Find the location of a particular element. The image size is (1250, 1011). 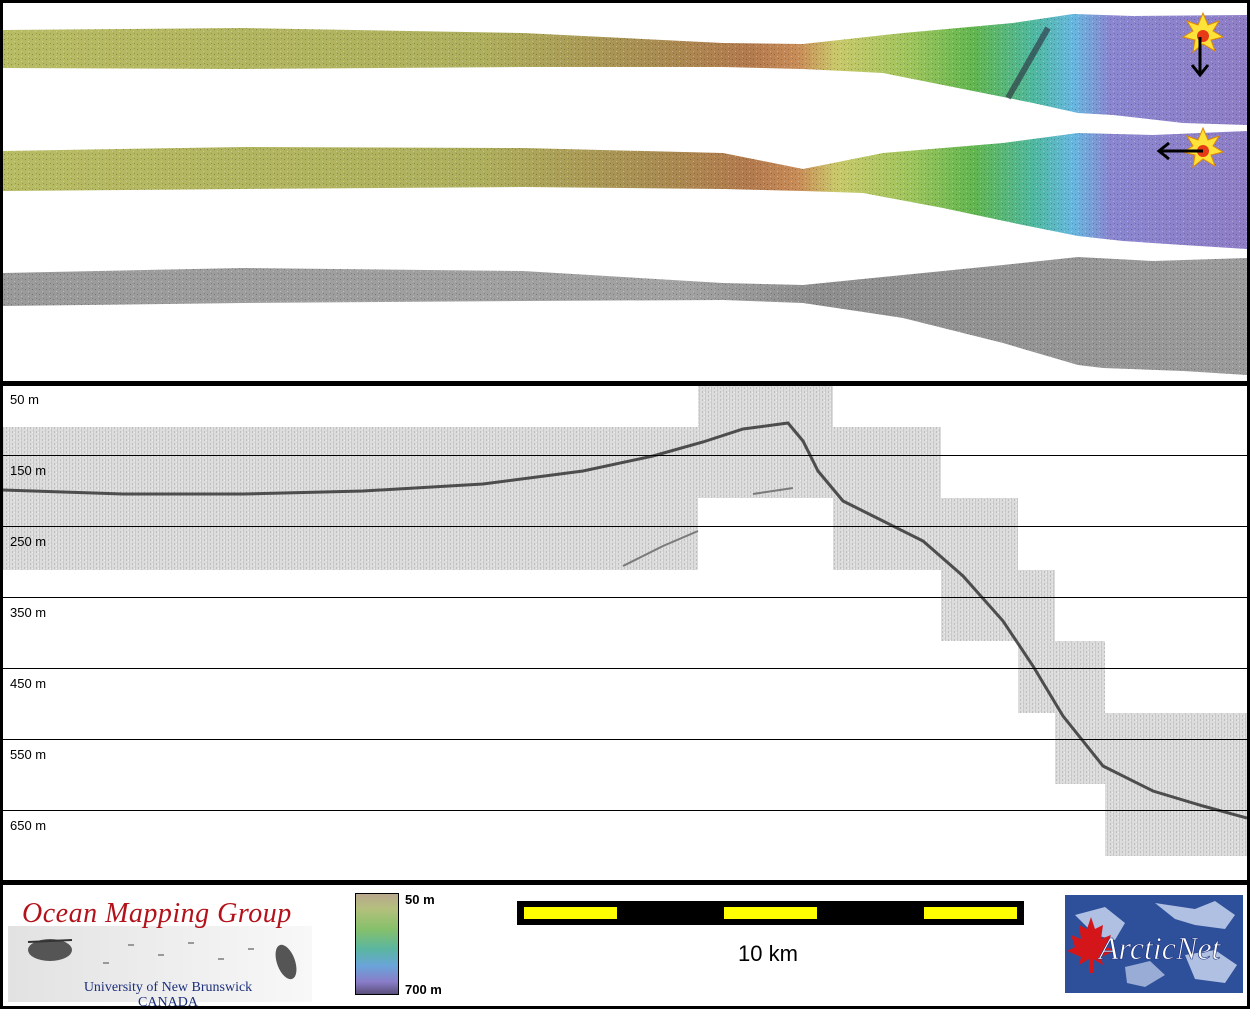

depth-label: 50 m is located at coordinates (24, 399).